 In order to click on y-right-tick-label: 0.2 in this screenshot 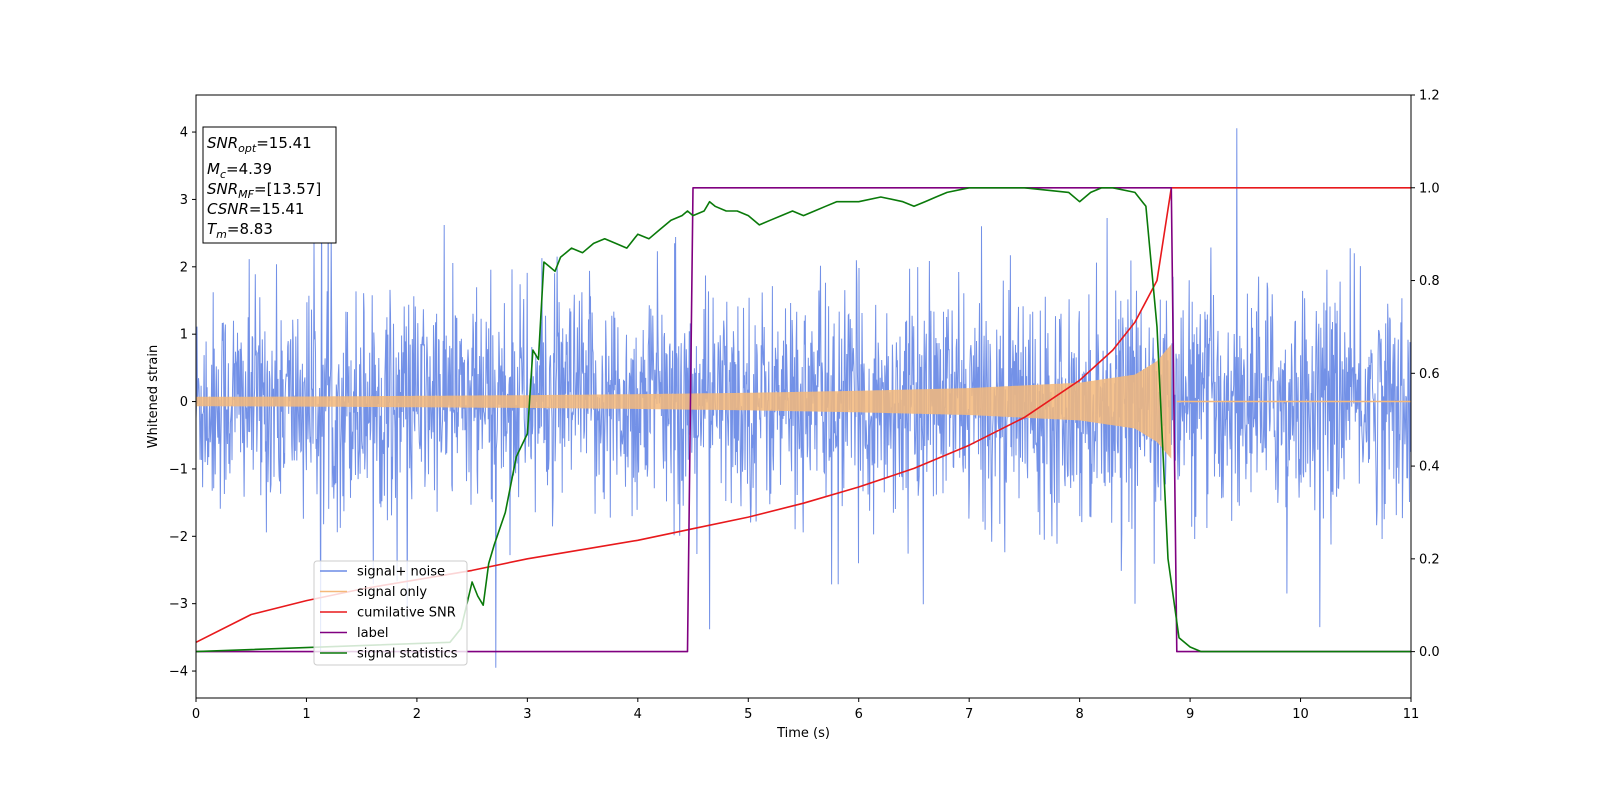, I will do `click(1429, 559)`.